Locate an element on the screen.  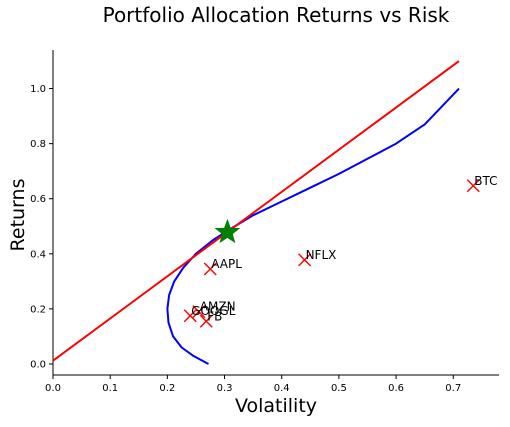
asset-label-aapl: AAPL is located at coordinates (226, 264).